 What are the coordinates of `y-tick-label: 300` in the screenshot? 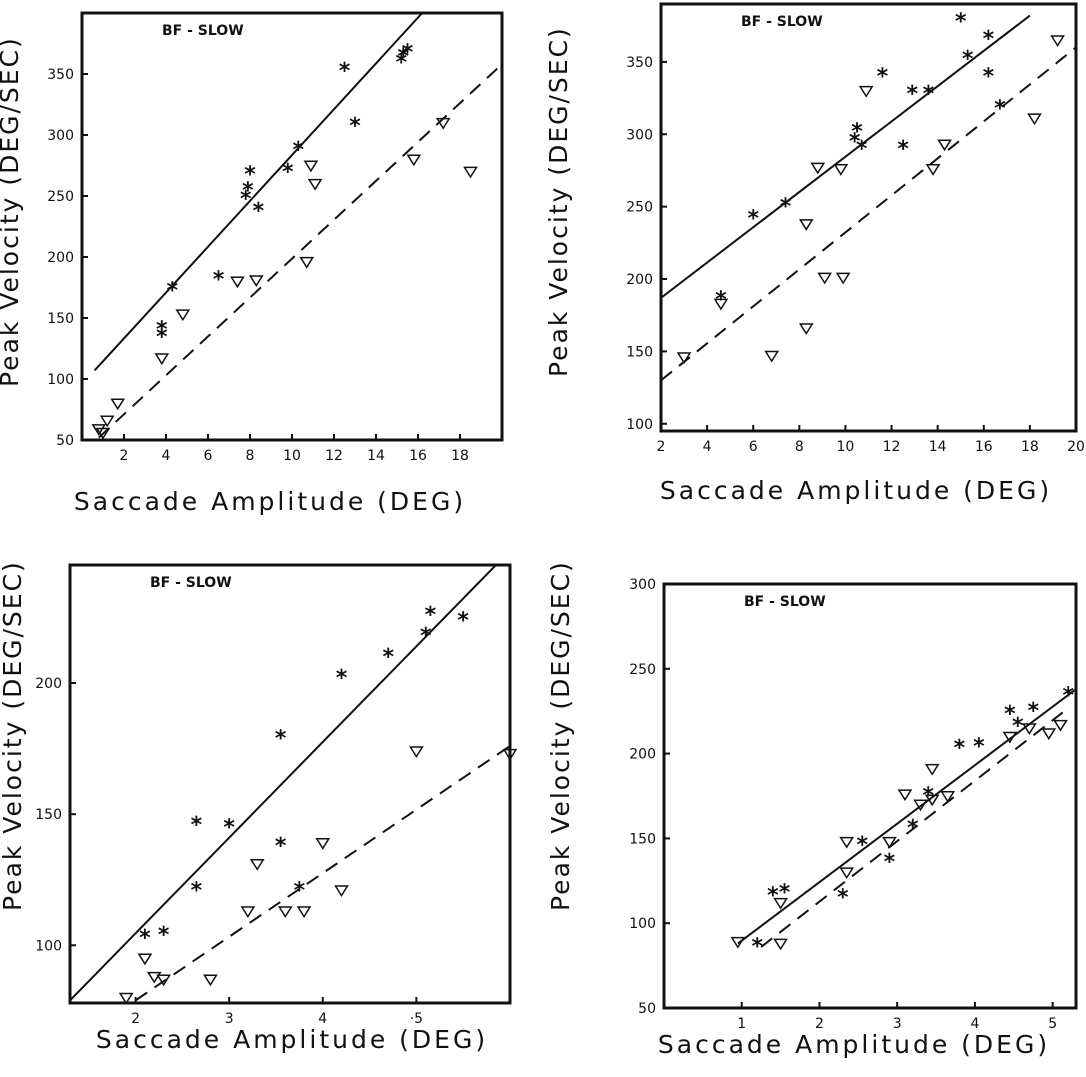 It's located at (60, 136).